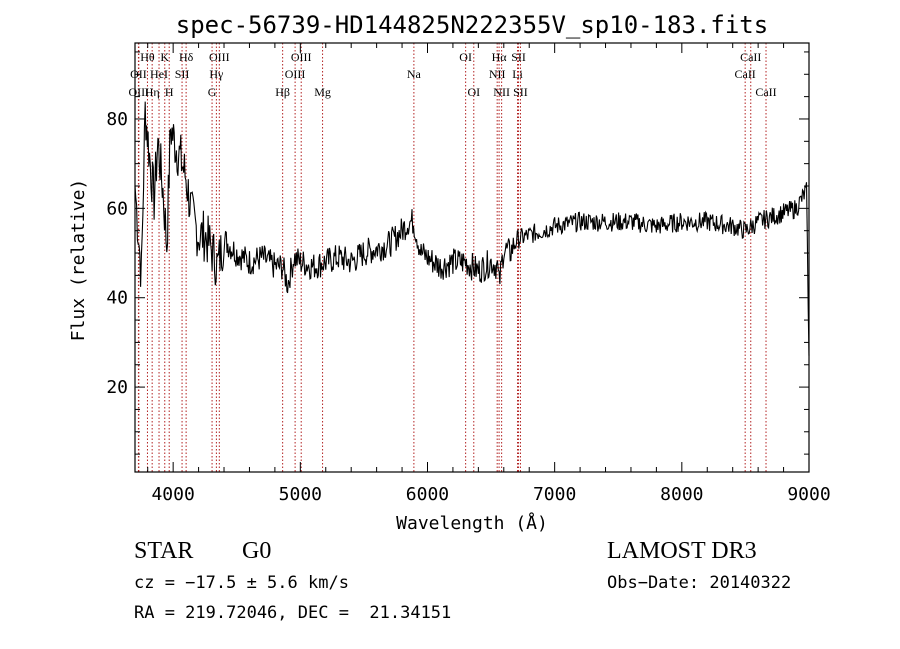 The height and width of the screenshot is (649, 900). Describe the element at coordinates (152, 92) in the screenshot. I see `spectral-line-label: Hη` at that location.